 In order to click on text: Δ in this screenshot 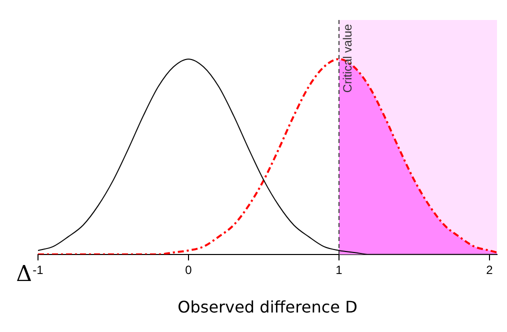, I will do `click(24, 275)`.